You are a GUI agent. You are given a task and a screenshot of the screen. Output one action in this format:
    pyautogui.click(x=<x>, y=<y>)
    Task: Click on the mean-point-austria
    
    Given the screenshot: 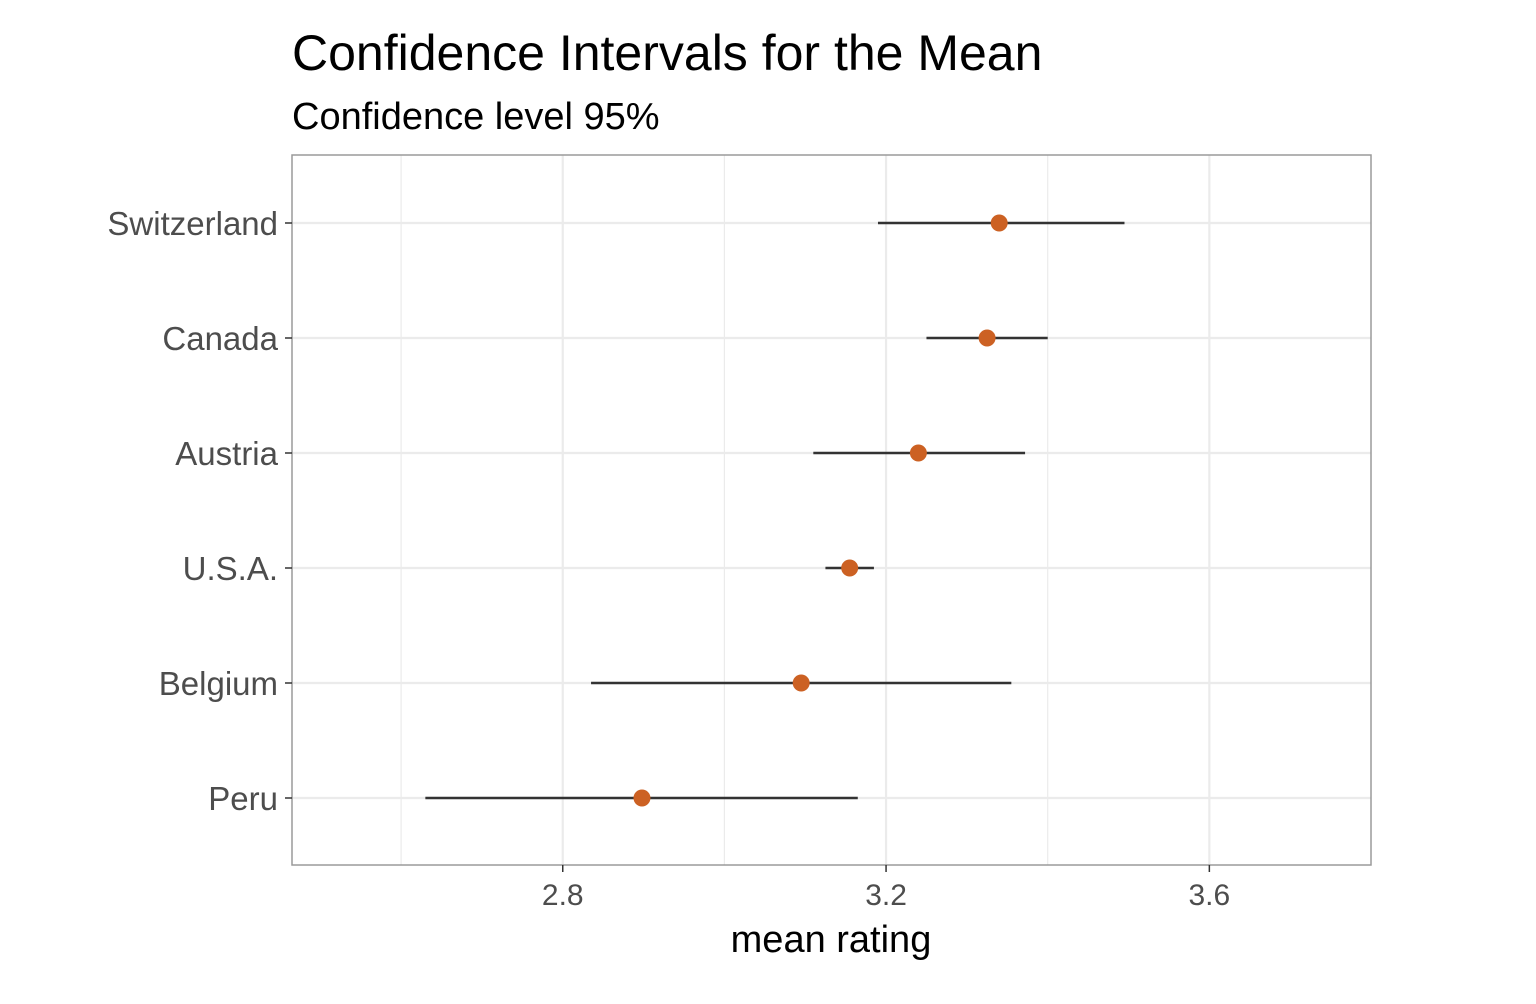 What is the action you would take?
    pyautogui.click(x=918, y=453)
    